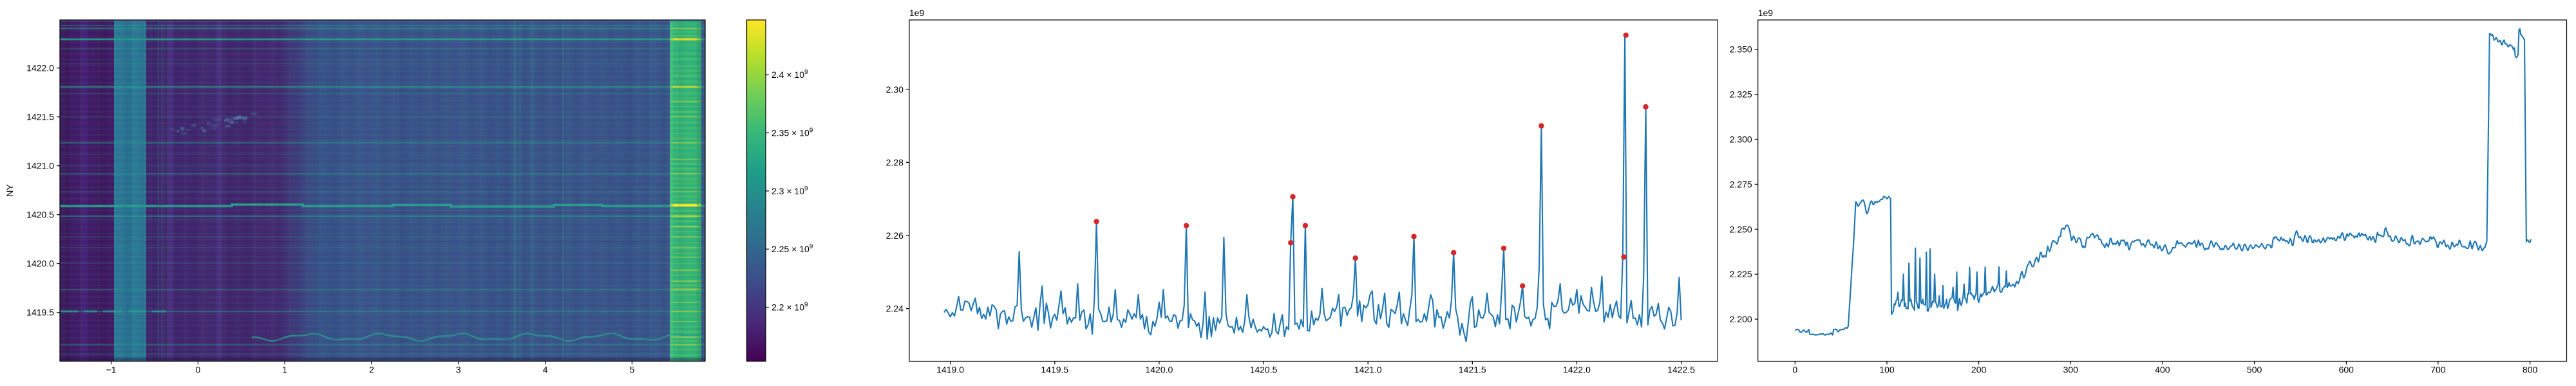 This screenshot has height=386, width=2576. I want to click on svg-text: 2.28, so click(895, 162).